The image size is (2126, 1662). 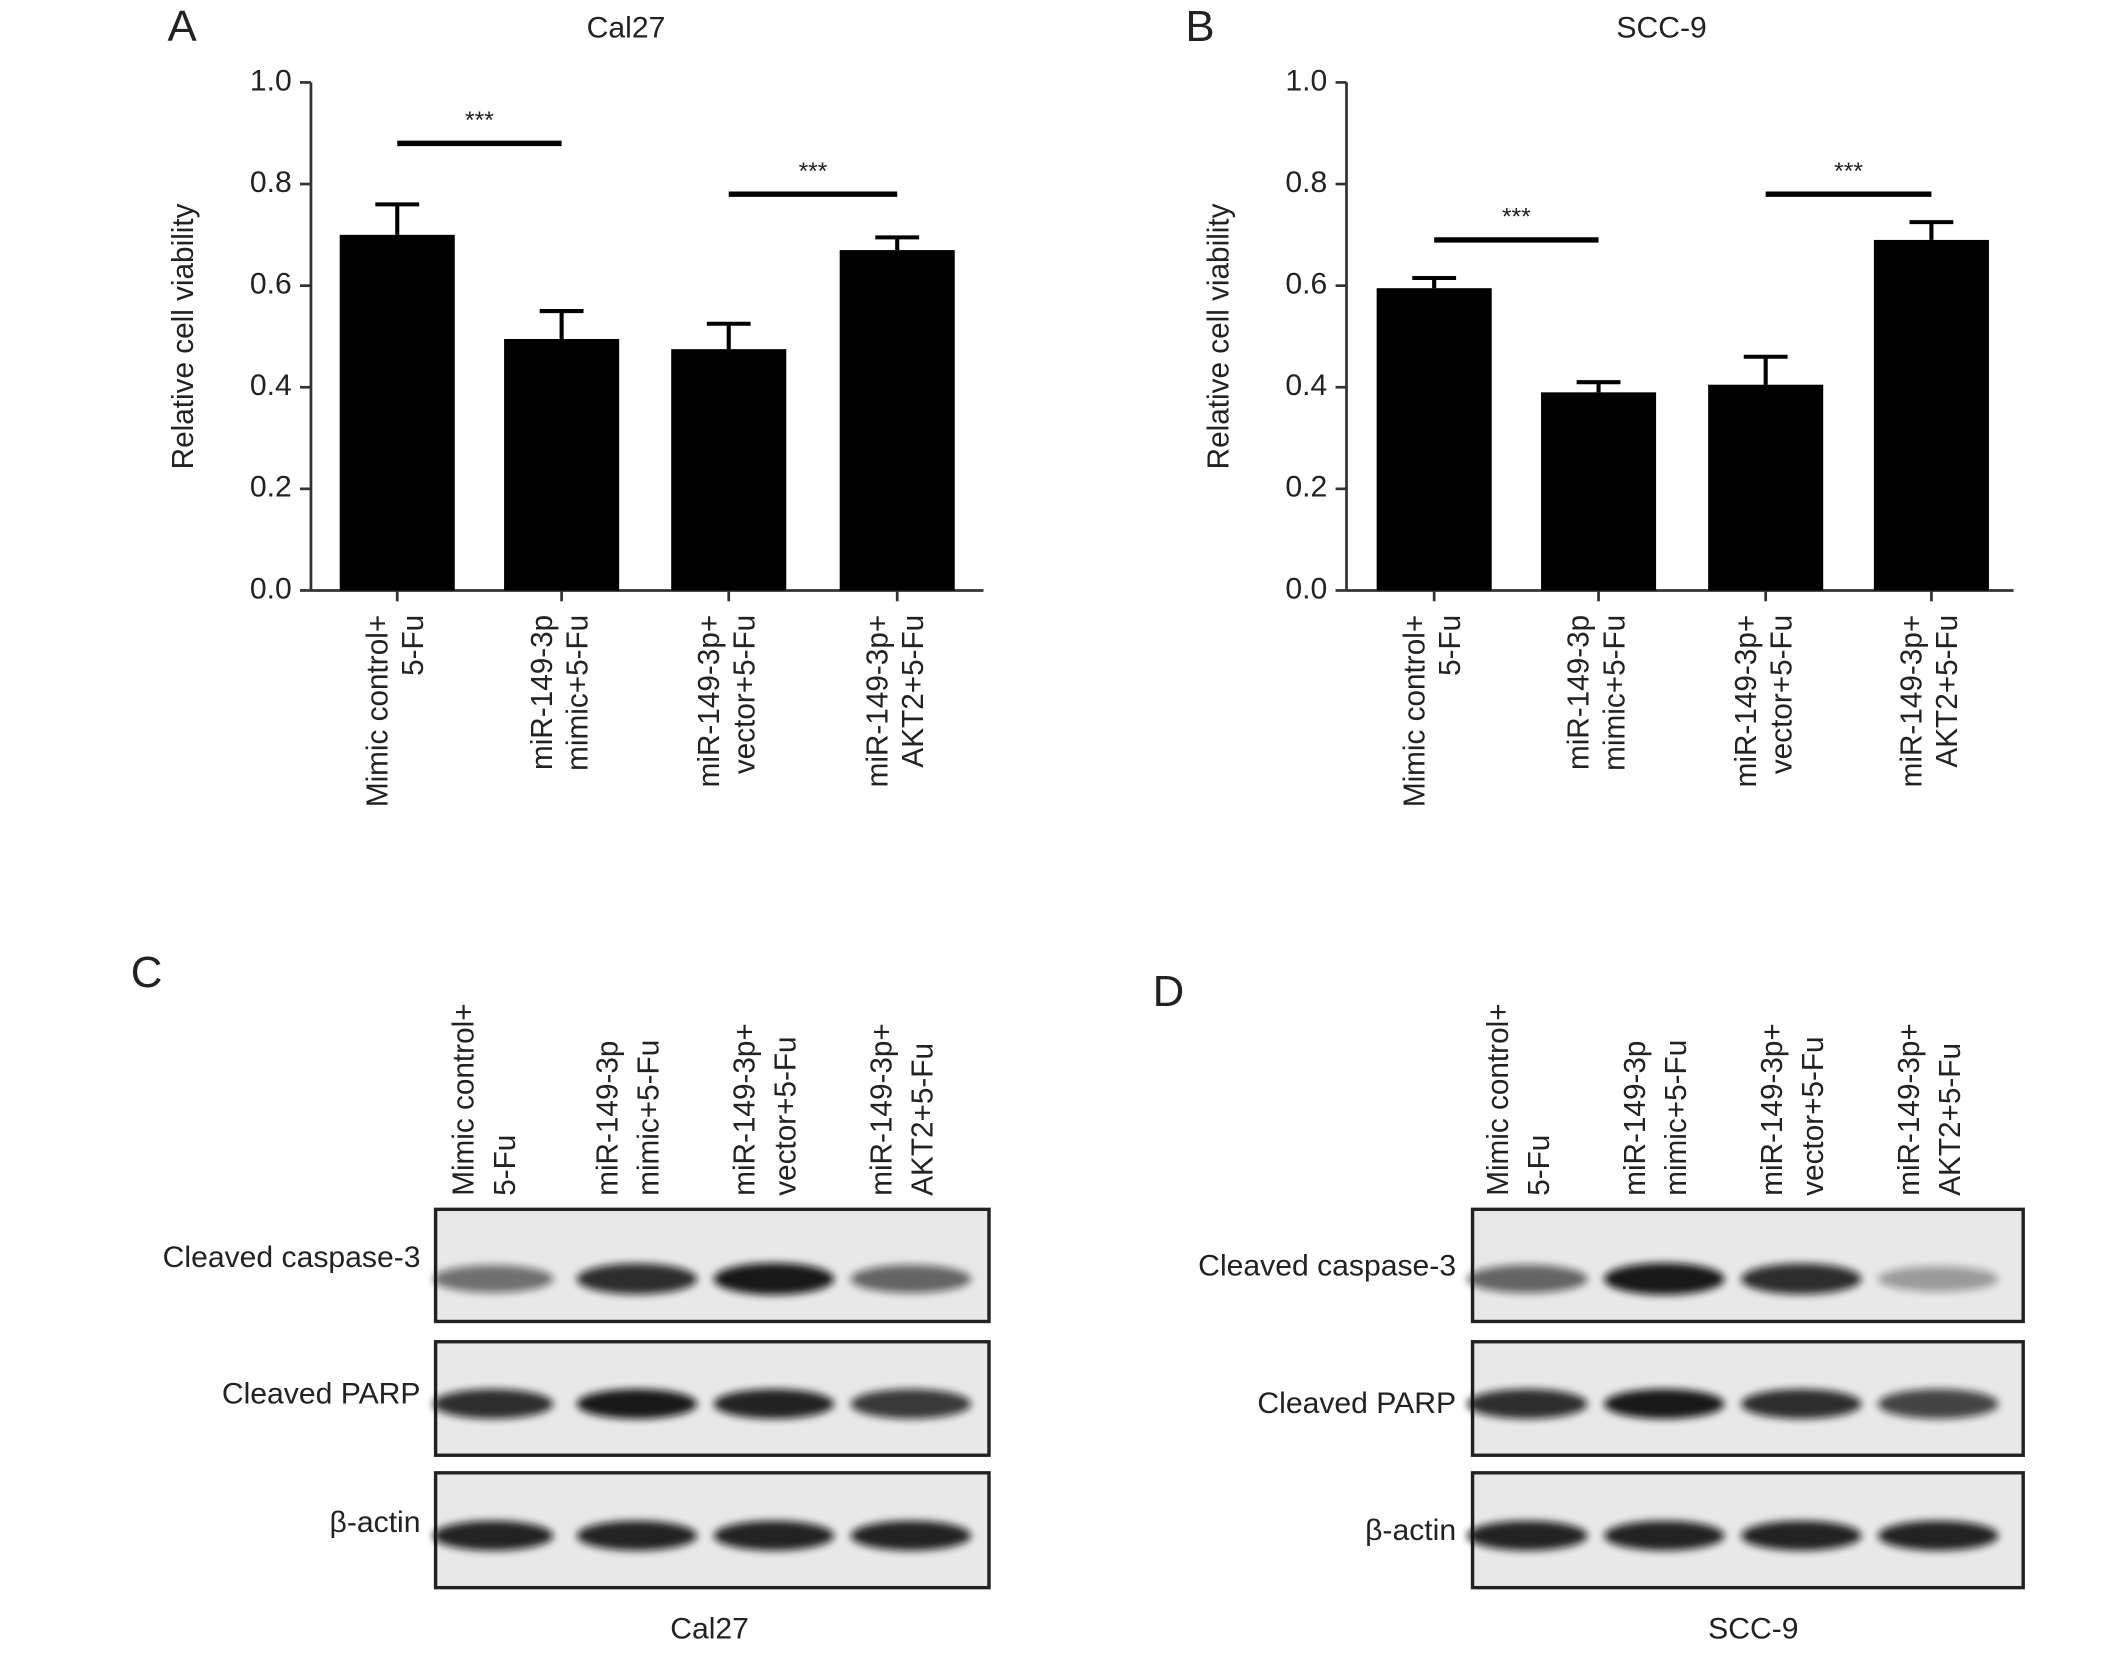 What do you see at coordinates (626, 28) in the screenshot?
I see `chart-title: Cal27` at bounding box center [626, 28].